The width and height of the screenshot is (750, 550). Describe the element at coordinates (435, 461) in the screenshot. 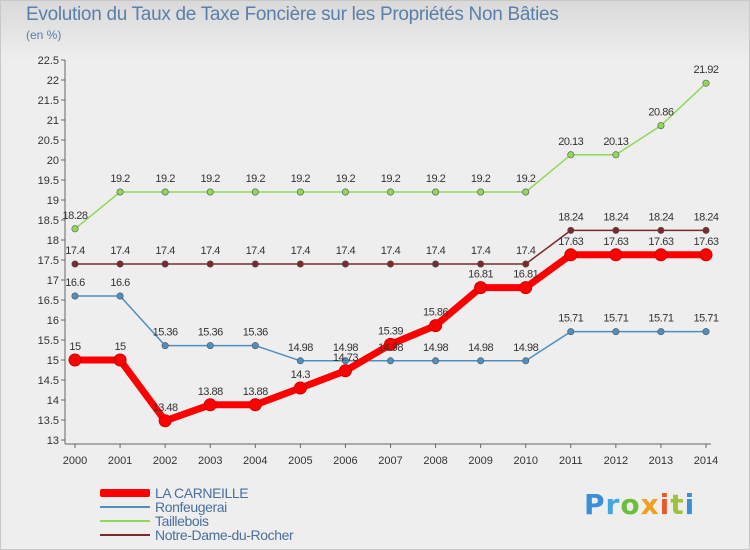

I see `x-tick-label: 2008` at that location.